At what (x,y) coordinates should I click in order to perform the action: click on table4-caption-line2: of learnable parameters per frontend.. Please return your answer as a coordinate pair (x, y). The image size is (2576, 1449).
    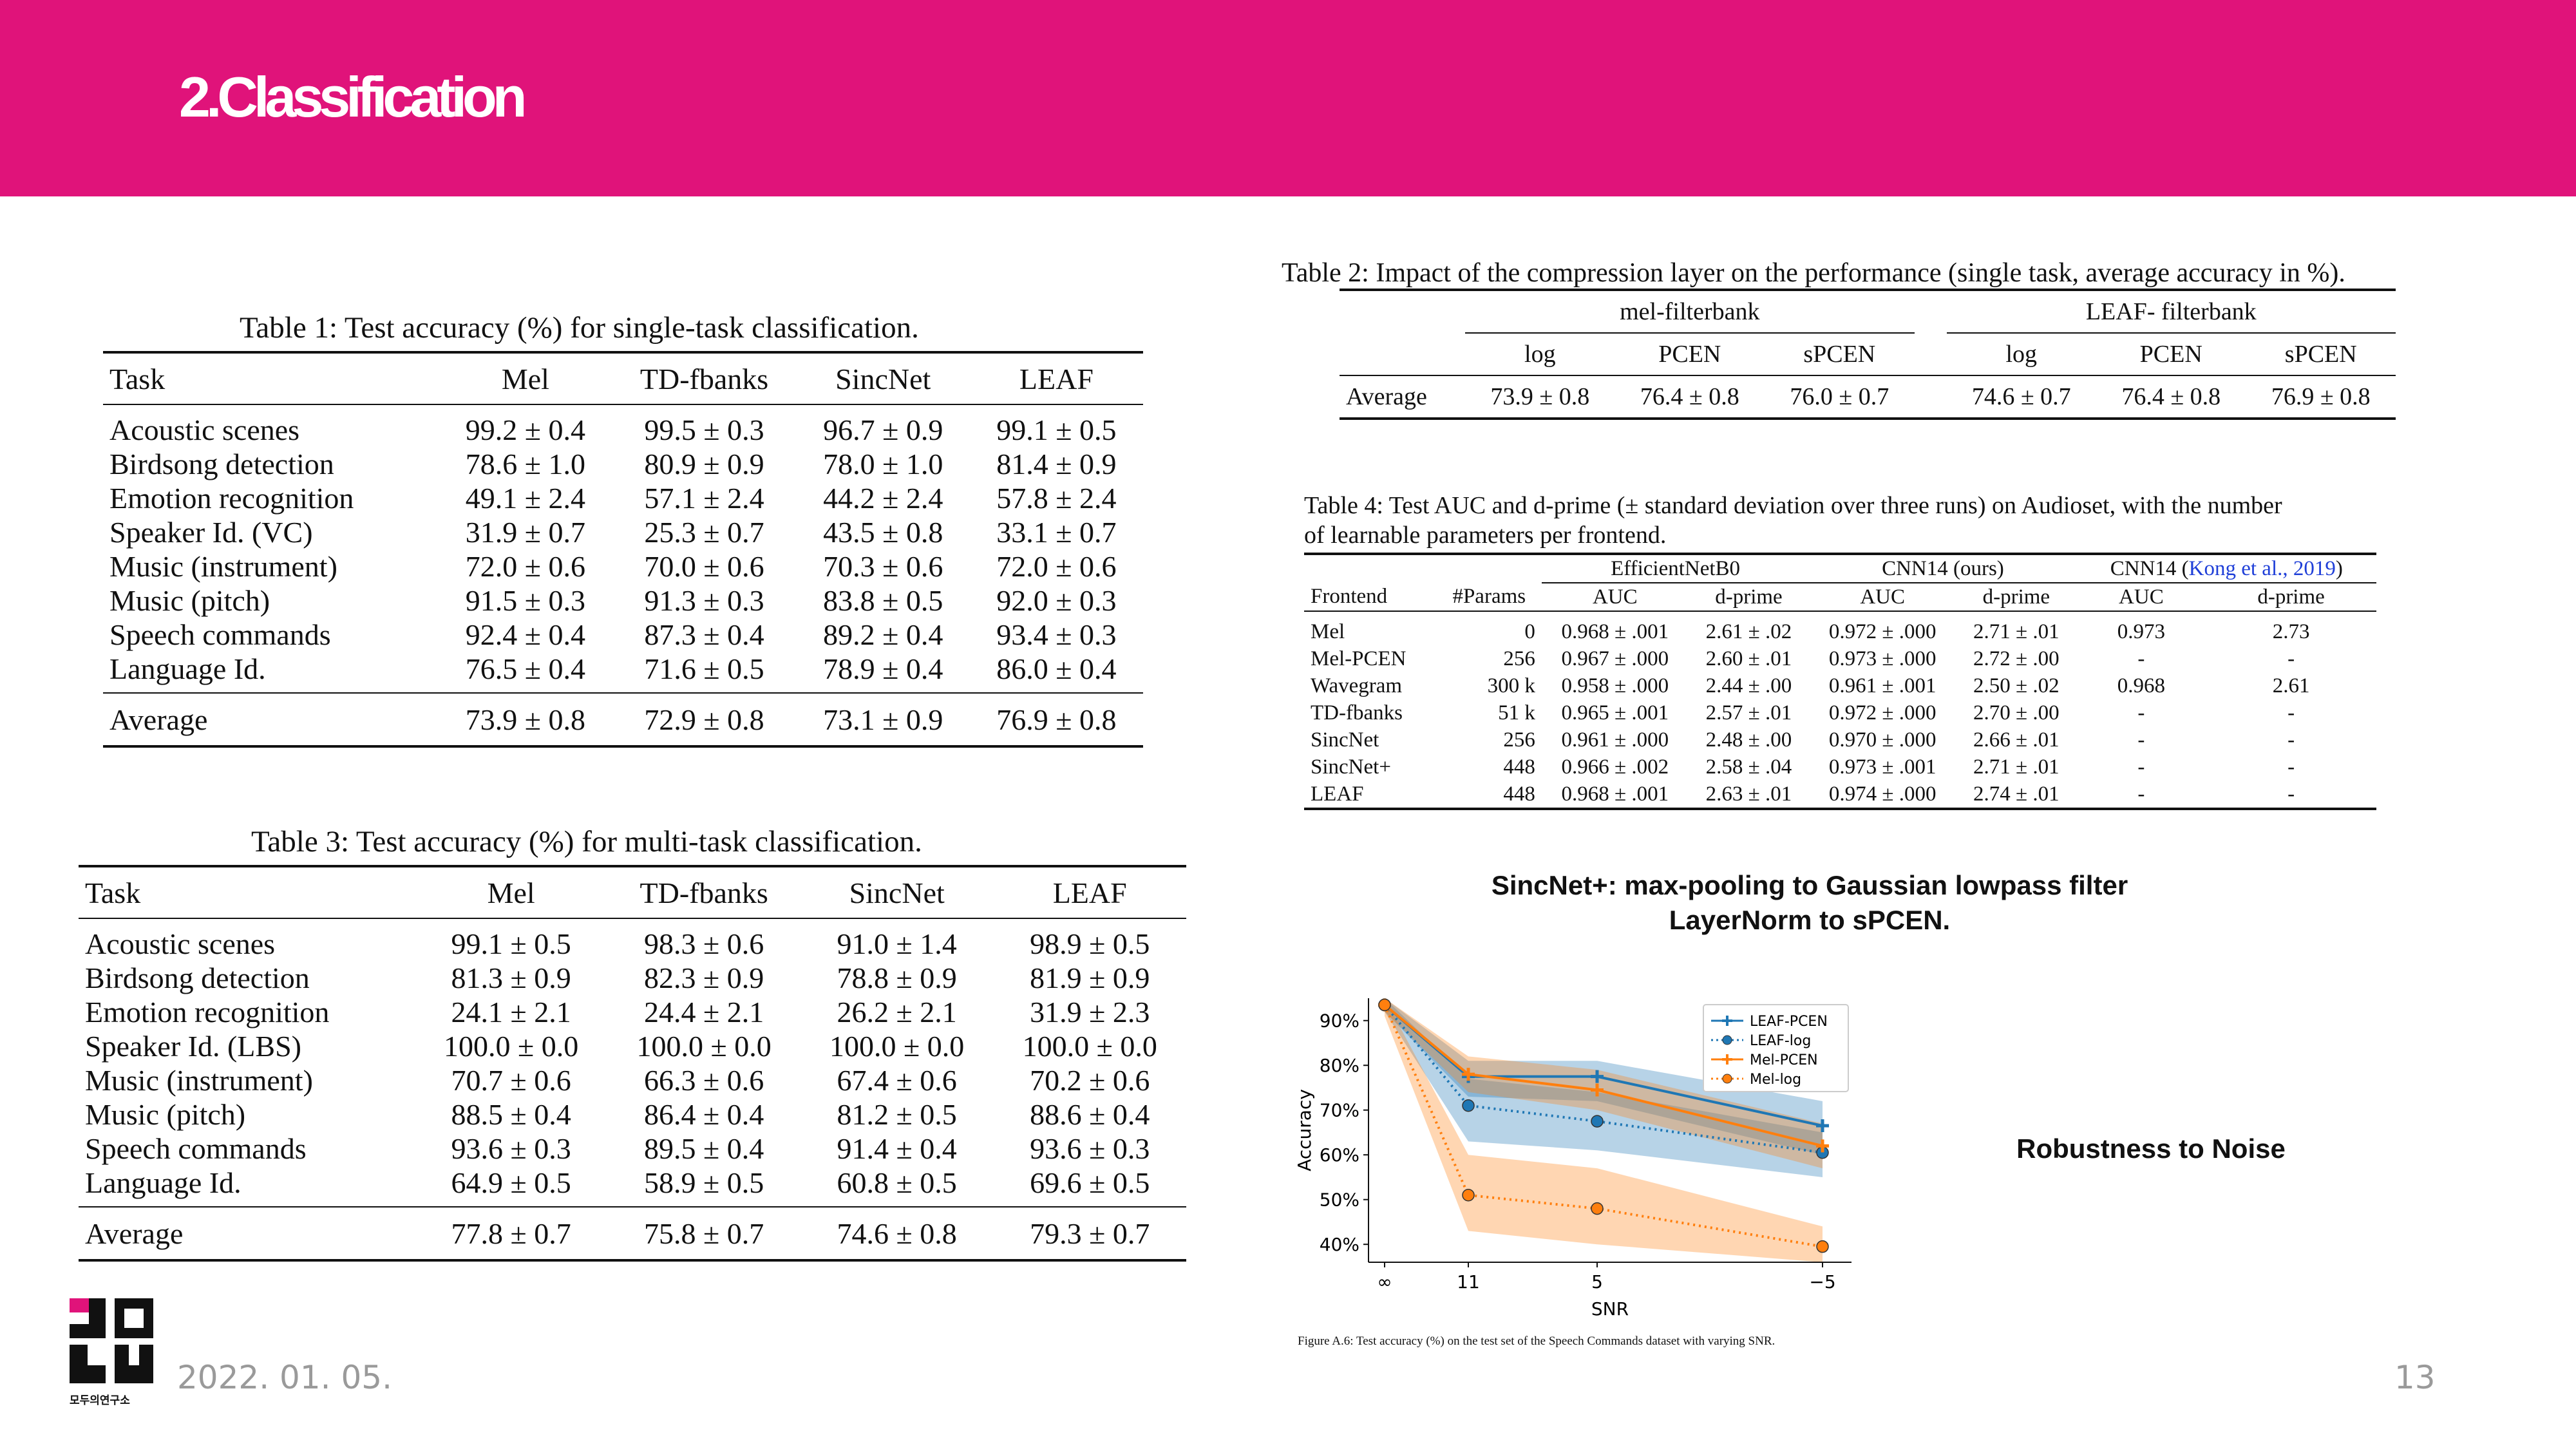
    Looking at the image, I should click on (1485, 535).